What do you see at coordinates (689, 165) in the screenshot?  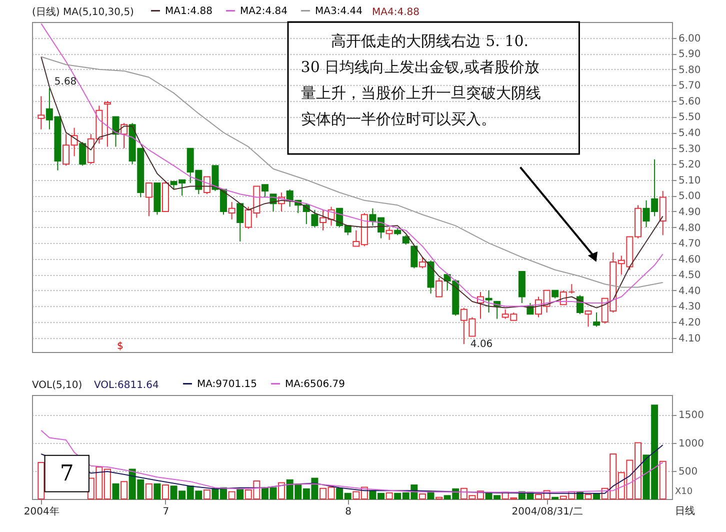 I see `y-tick-label: 5.20` at bounding box center [689, 165].